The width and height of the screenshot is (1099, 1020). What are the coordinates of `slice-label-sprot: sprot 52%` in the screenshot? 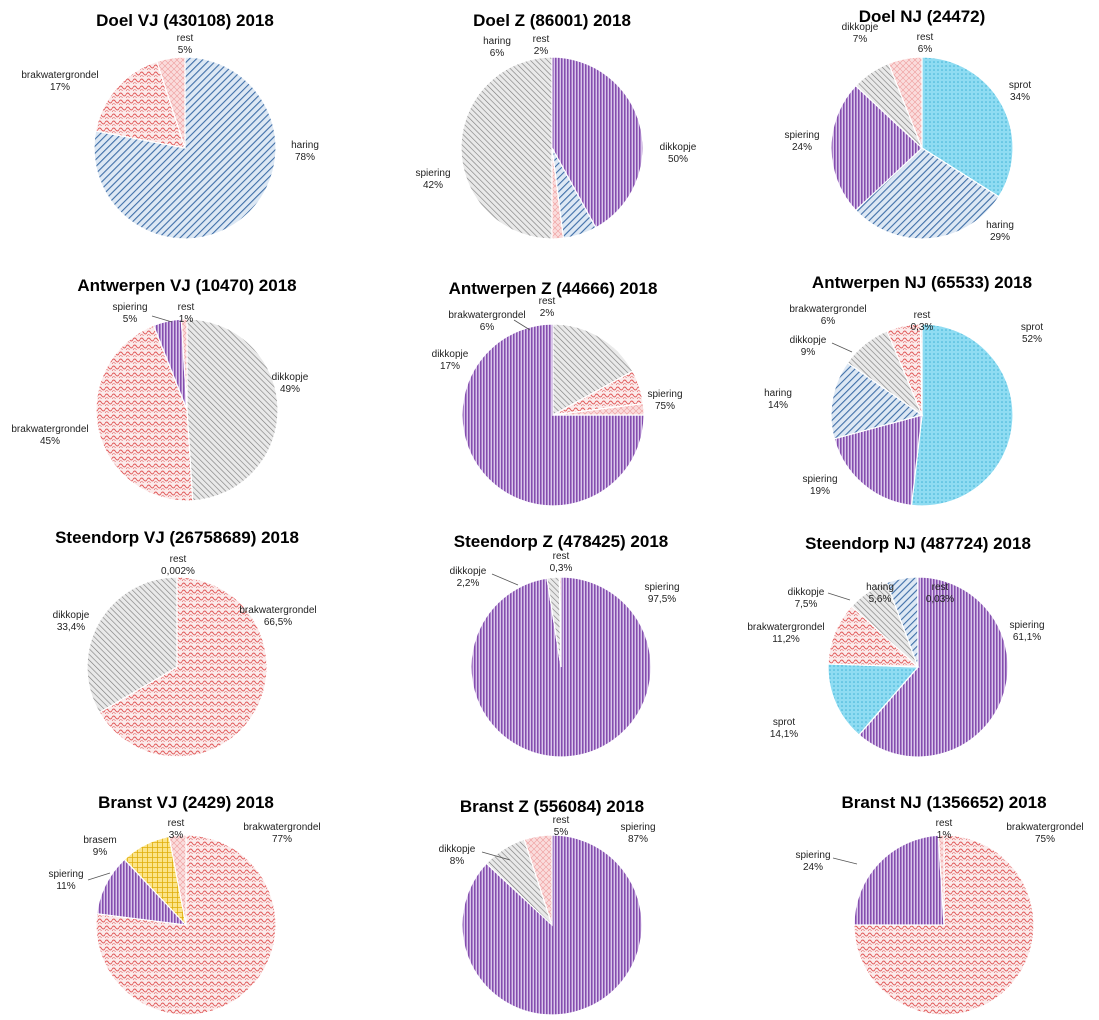 It's located at (1032, 333).